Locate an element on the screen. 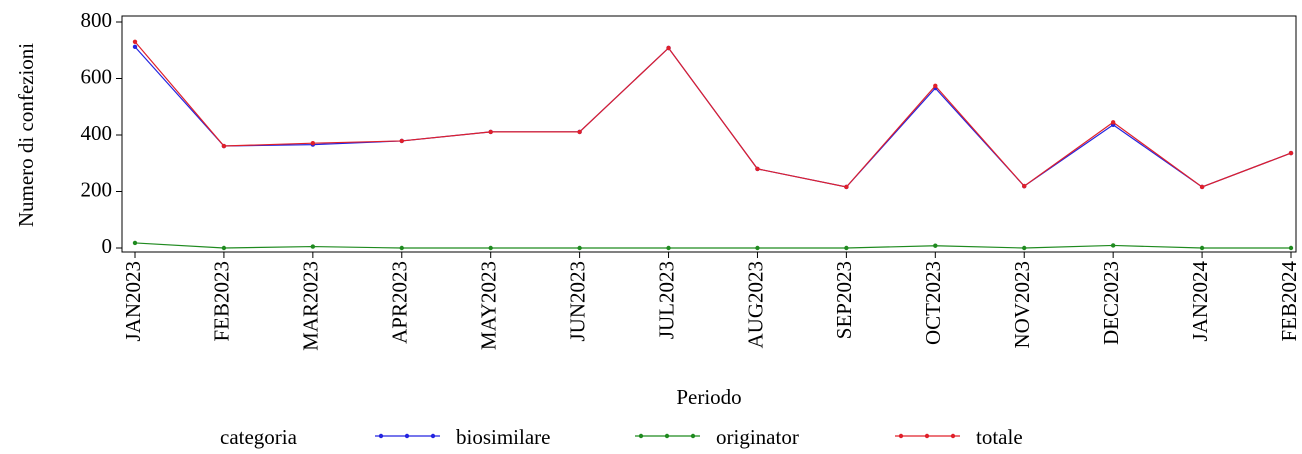  legend-label: biosimilare is located at coordinates (503, 437).